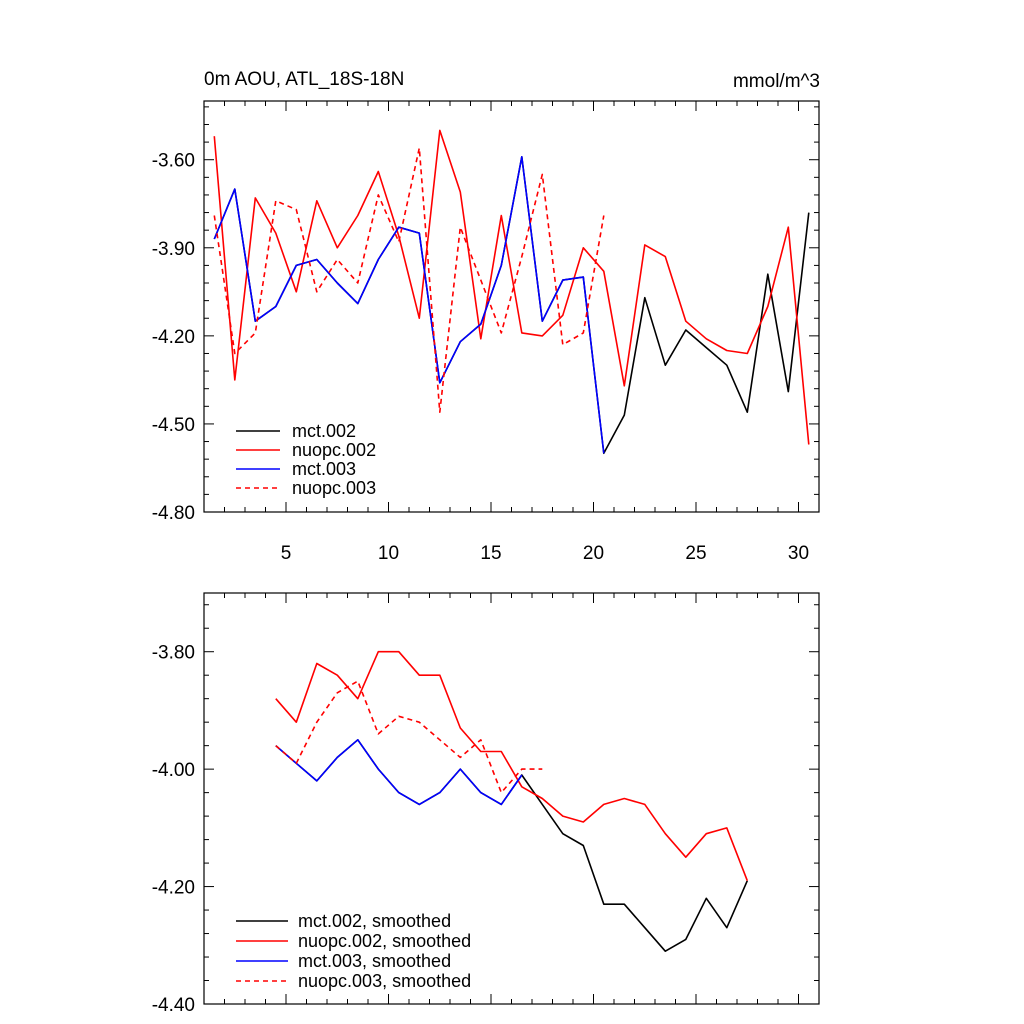 This screenshot has width=1024, height=1024. I want to click on legend-label: nuopc.003, smoothed, so click(384, 981).